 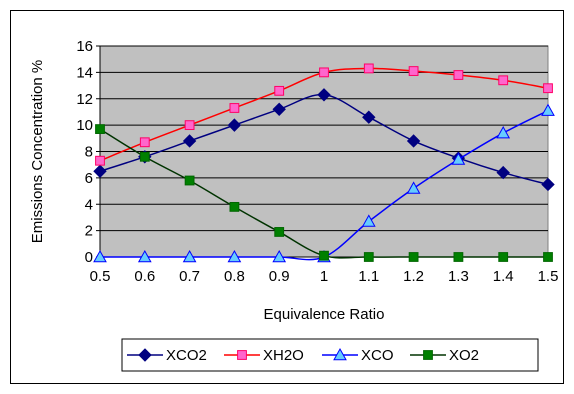 I want to click on legend-label-xh2o: XH2O, so click(x=283, y=355).